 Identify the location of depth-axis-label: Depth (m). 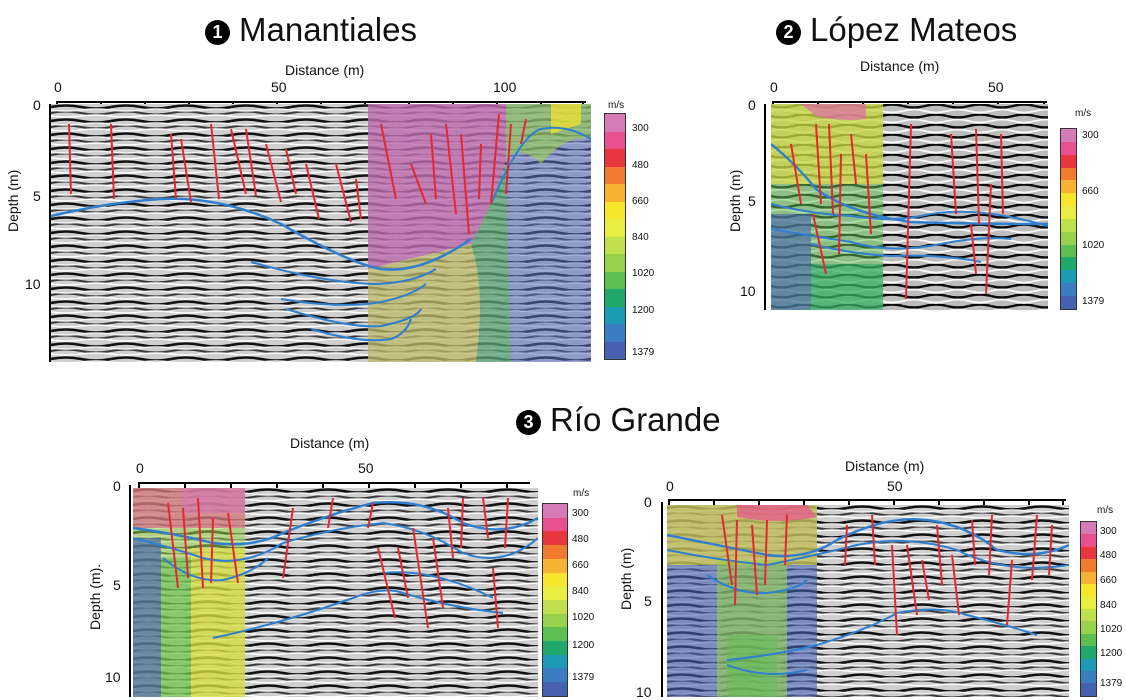
(626, 578).